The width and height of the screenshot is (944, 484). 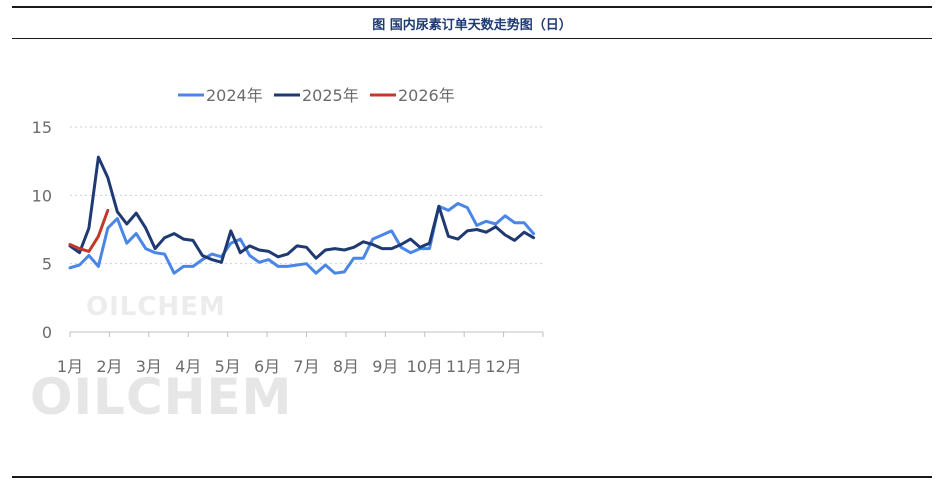 What do you see at coordinates (234, 95) in the screenshot?
I see `legend-label: 2024年` at bounding box center [234, 95].